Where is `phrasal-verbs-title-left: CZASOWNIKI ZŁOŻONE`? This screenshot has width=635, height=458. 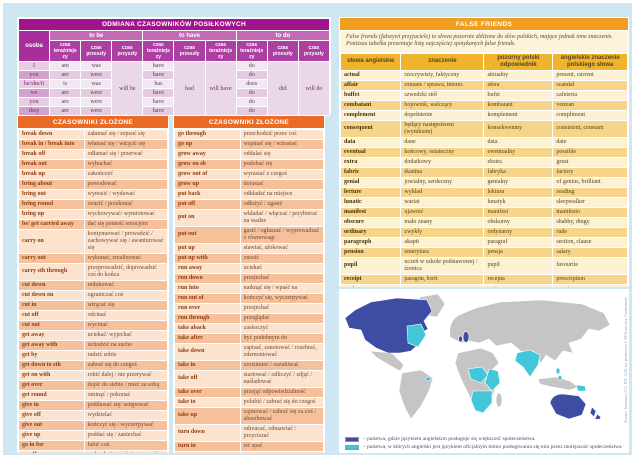 phrasal-verbs-title-left: CZASOWNIKI ZŁOŻONE is located at coordinates (93, 122).